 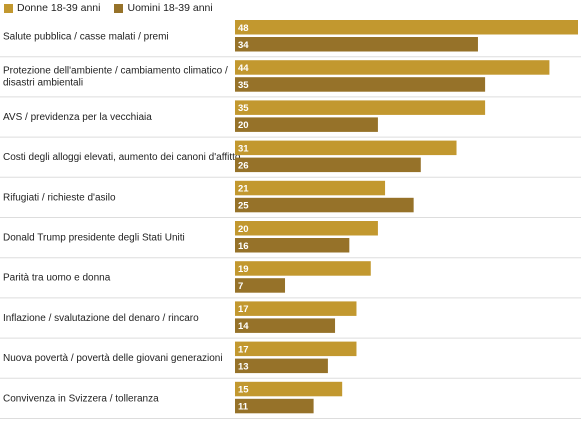 I want to click on value-label: 19, so click(x=243, y=269).